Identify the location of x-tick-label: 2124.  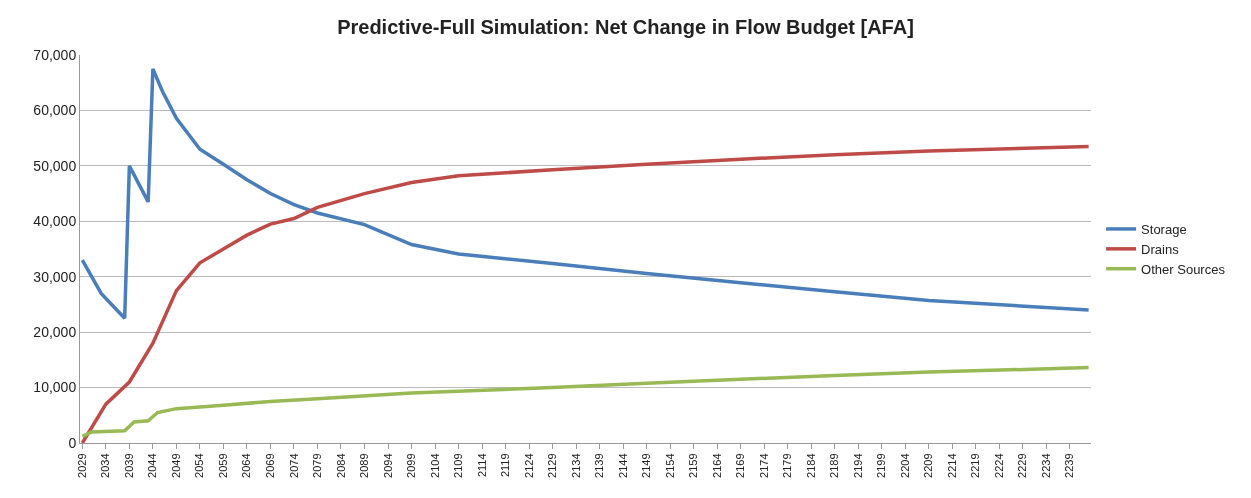
(528, 465).